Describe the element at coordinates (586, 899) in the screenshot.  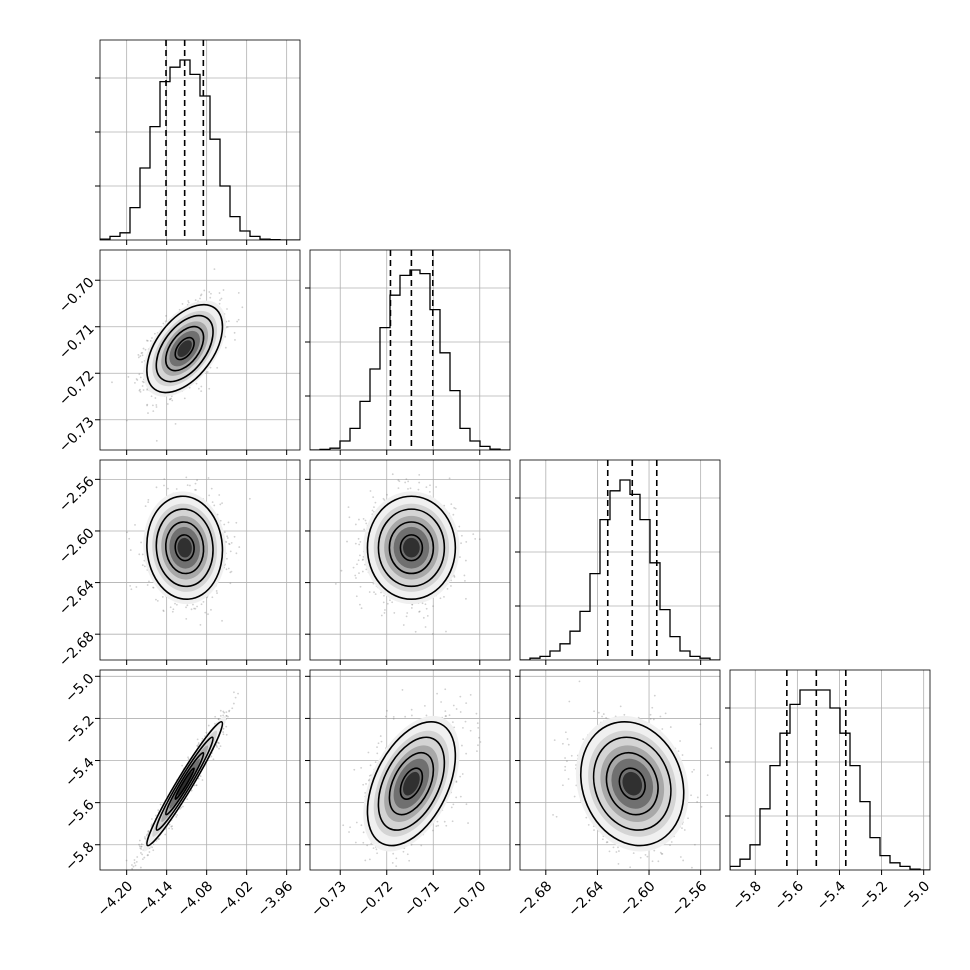
I see `x-tick-label: −2.64` at that location.